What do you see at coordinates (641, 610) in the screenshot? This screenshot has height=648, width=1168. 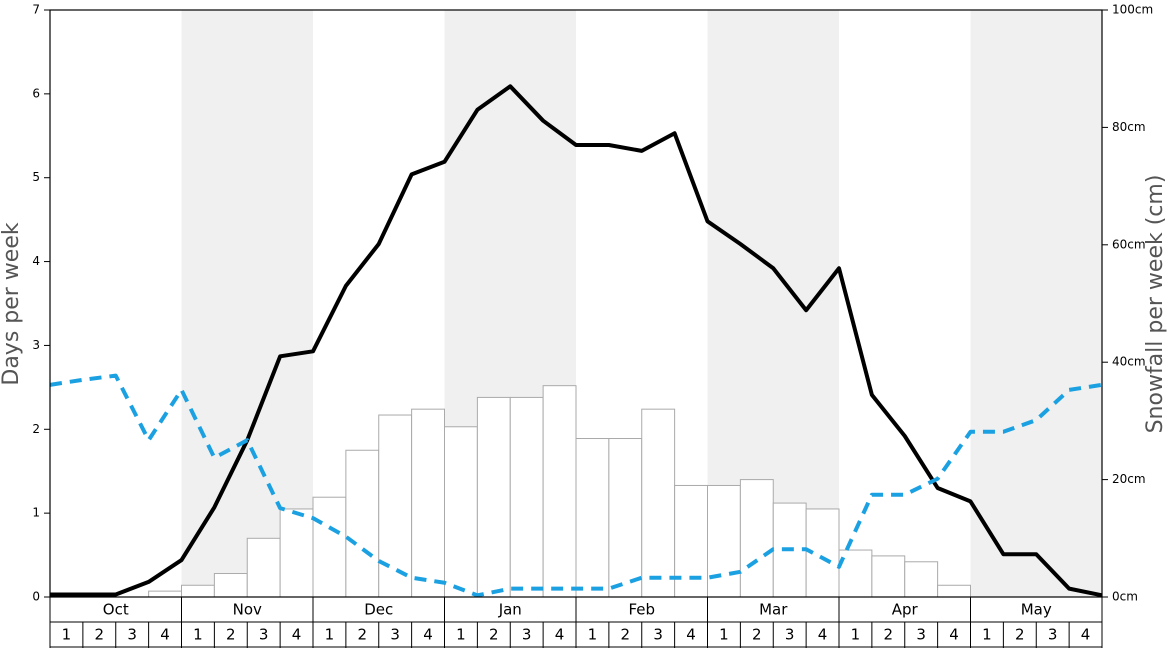 I see `month-label: Feb` at bounding box center [641, 610].